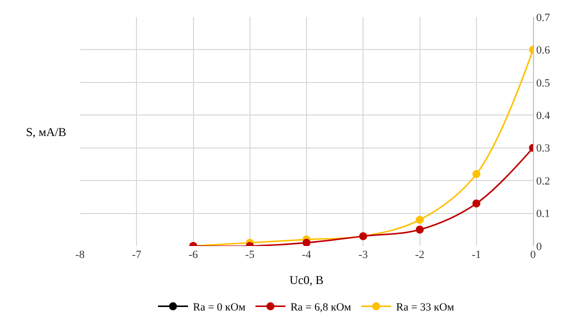 This screenshot has height=333, width=568. I want to click on y-tick-label: 0.4, so click(543, 116).